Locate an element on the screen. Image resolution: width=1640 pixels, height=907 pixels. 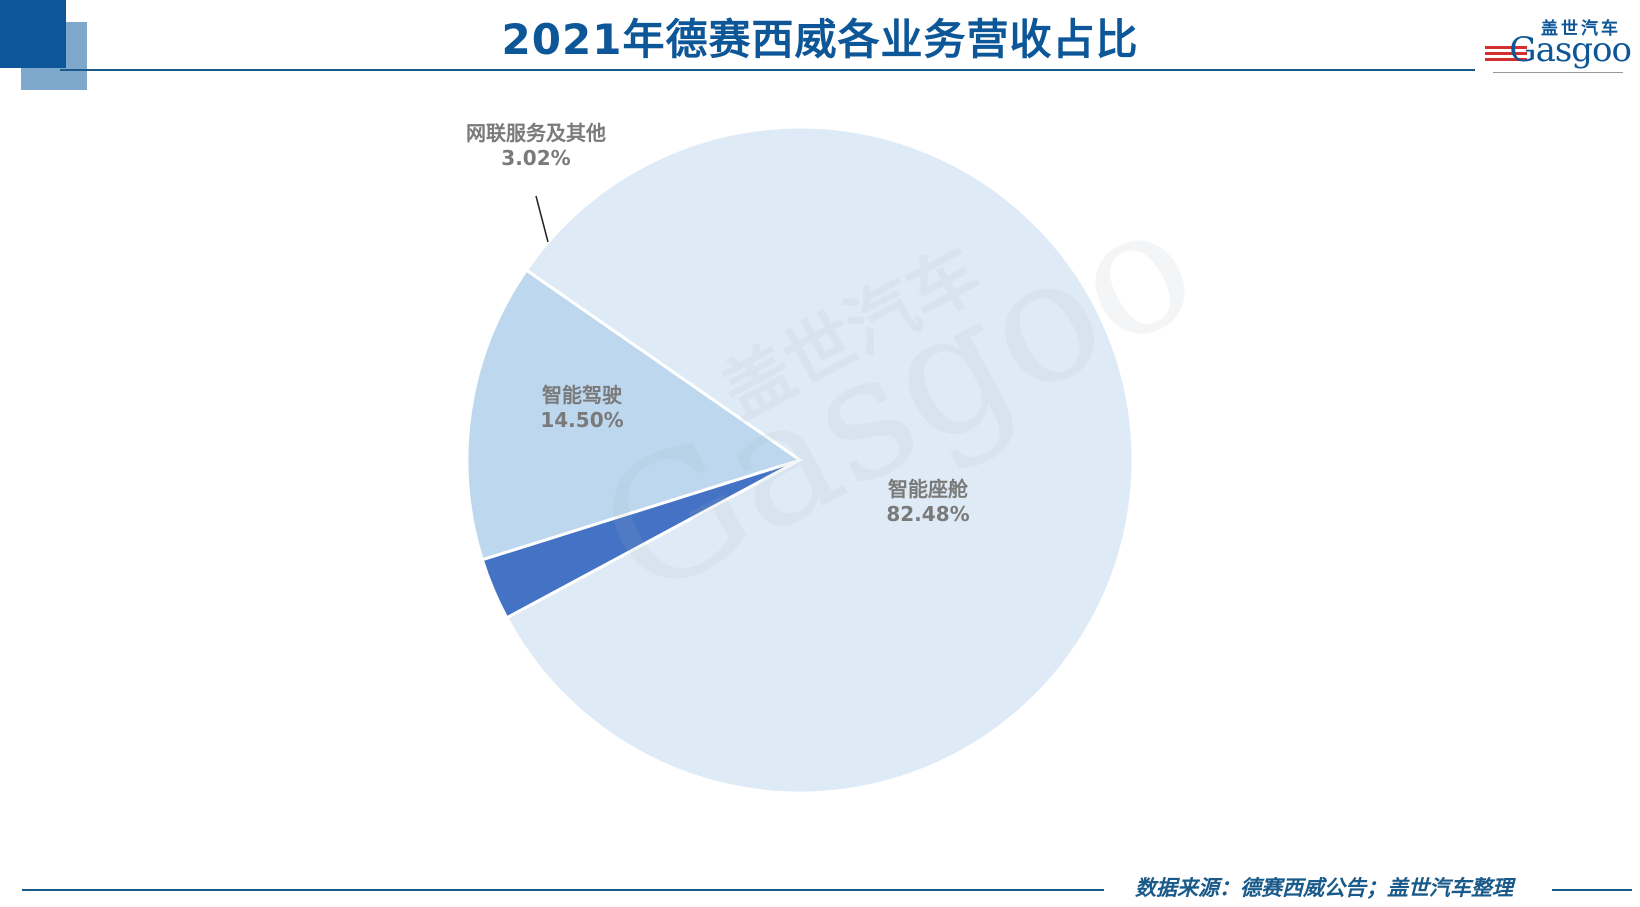
logo-cn-text: 盖世汽车 is located at coordinates (1581, 29).